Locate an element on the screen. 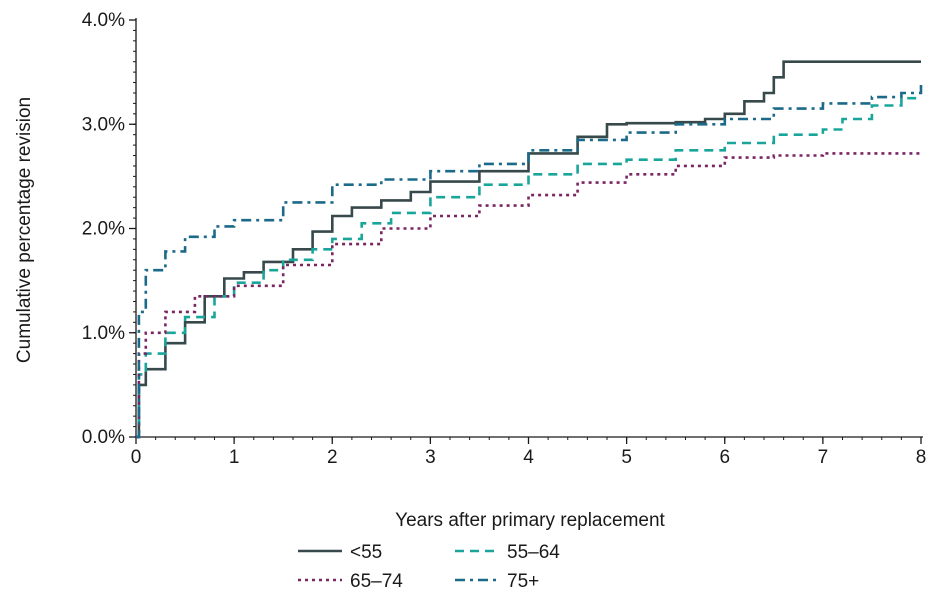  x-tick-label: 6 is located at coordinates (724, 457).